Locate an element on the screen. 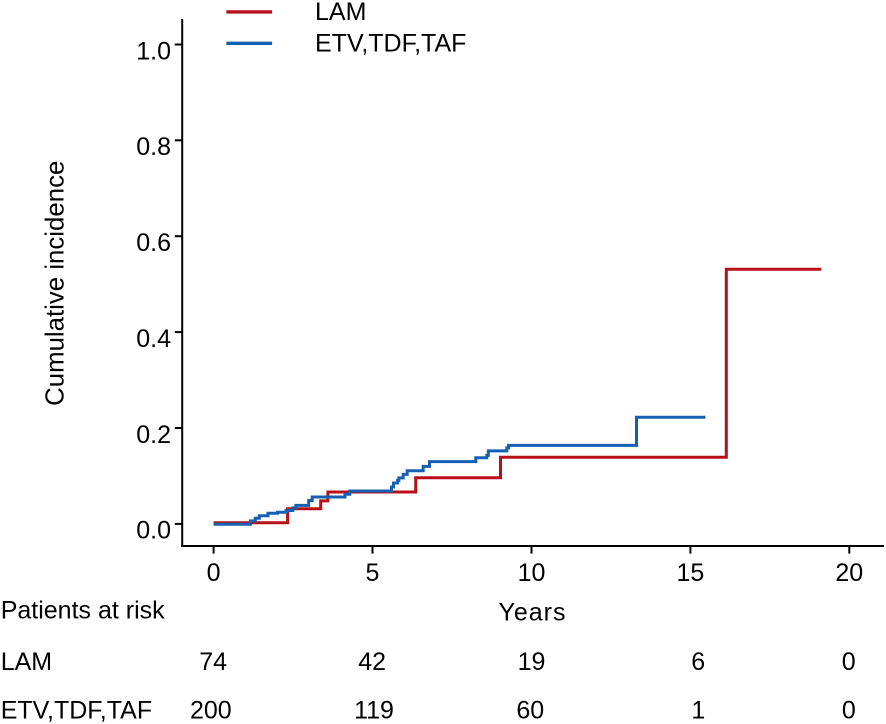 The image size is (886, 724). svg-text: 1 is located at coordinates (698, 710).